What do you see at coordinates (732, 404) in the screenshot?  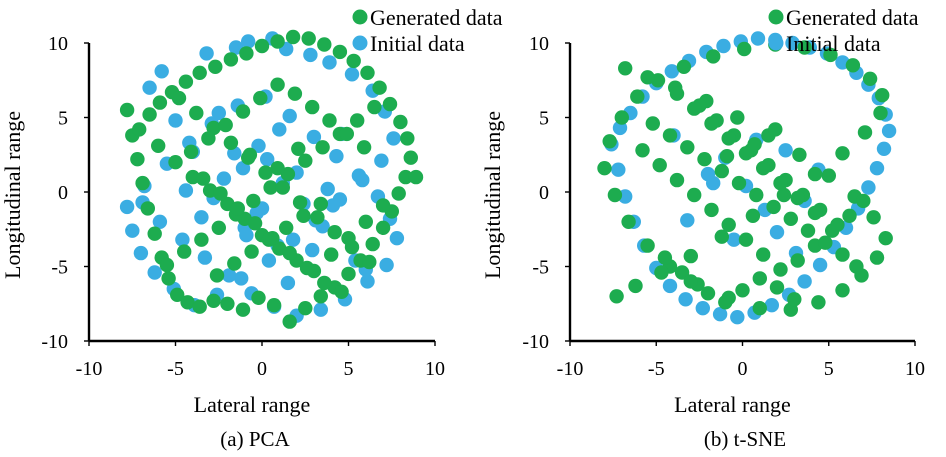 I see `x-axis-title: Lateral range` at bounding box center [732, 404].